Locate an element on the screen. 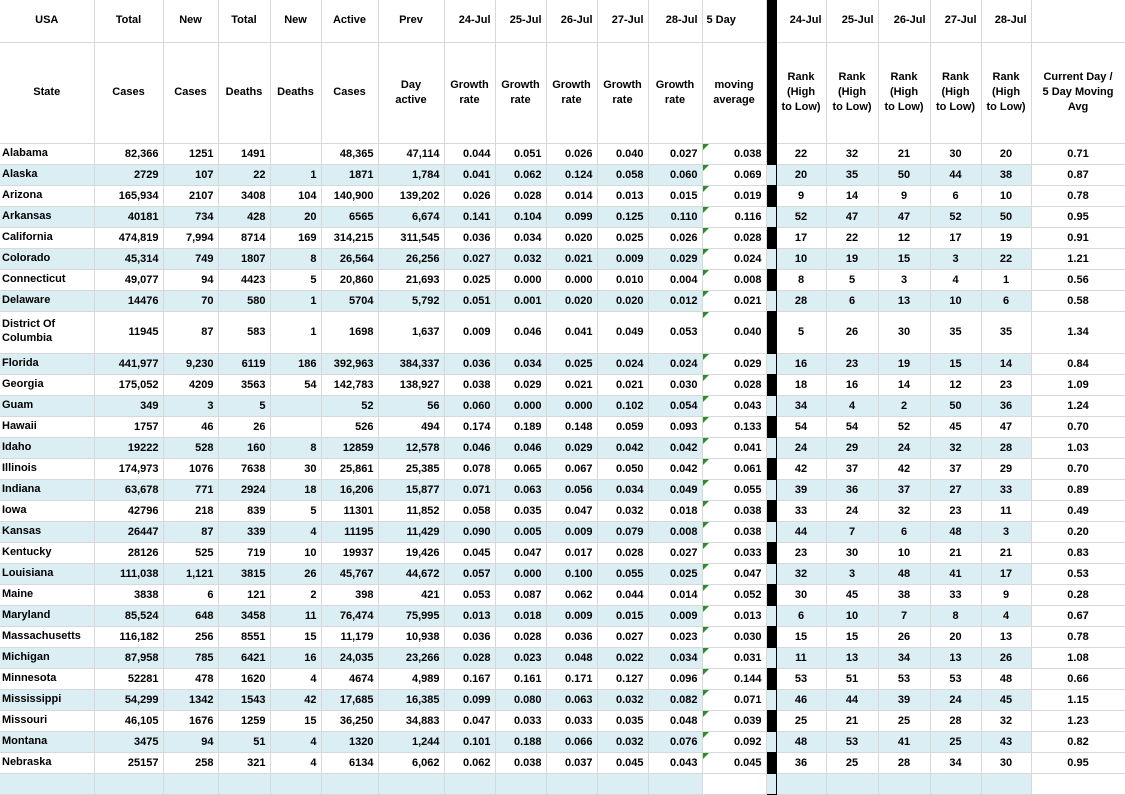 The image size is (1125, 795). cell-growth_25jul: 0.000 is located at coordinates (521, 406).